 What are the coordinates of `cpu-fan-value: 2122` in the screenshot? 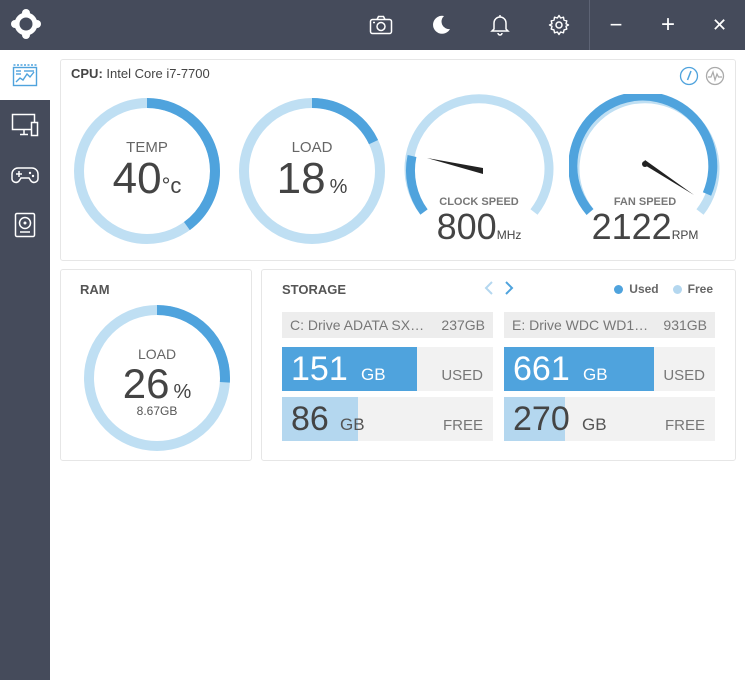 It's located at (631, 226).